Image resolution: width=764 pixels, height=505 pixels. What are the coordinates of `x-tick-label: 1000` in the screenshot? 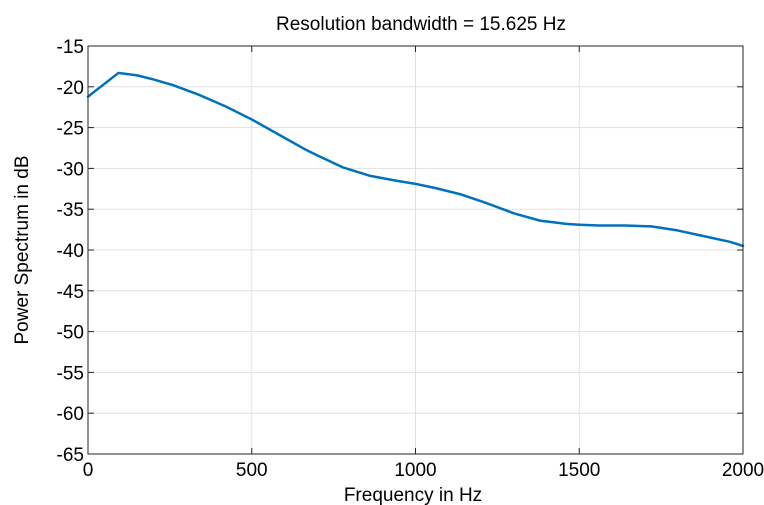 It's located at (415, 470).